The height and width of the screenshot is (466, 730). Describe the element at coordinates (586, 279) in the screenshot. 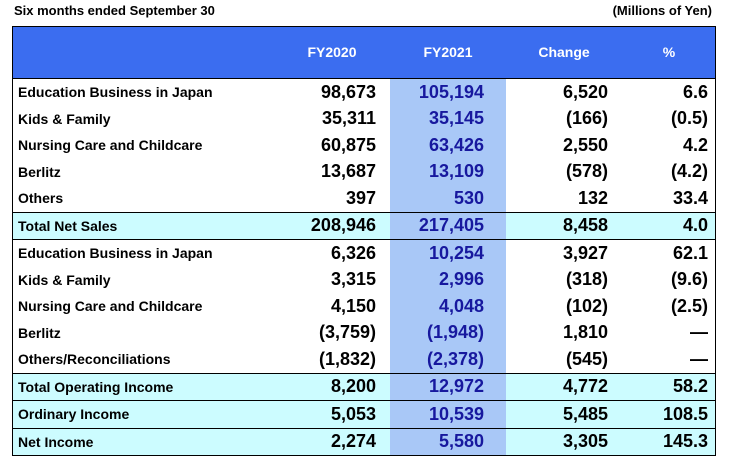

I see `change-value: (318)` at that location.